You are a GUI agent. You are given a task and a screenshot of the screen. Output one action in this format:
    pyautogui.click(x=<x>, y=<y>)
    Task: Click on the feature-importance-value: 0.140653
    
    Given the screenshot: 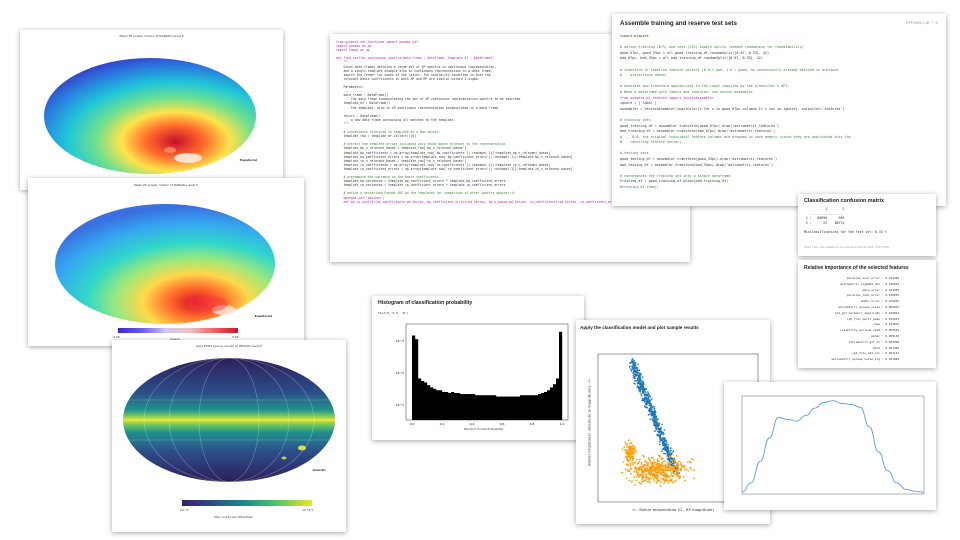 What is the action you would take?
    pyautogui.click(x=892, y=295)
    